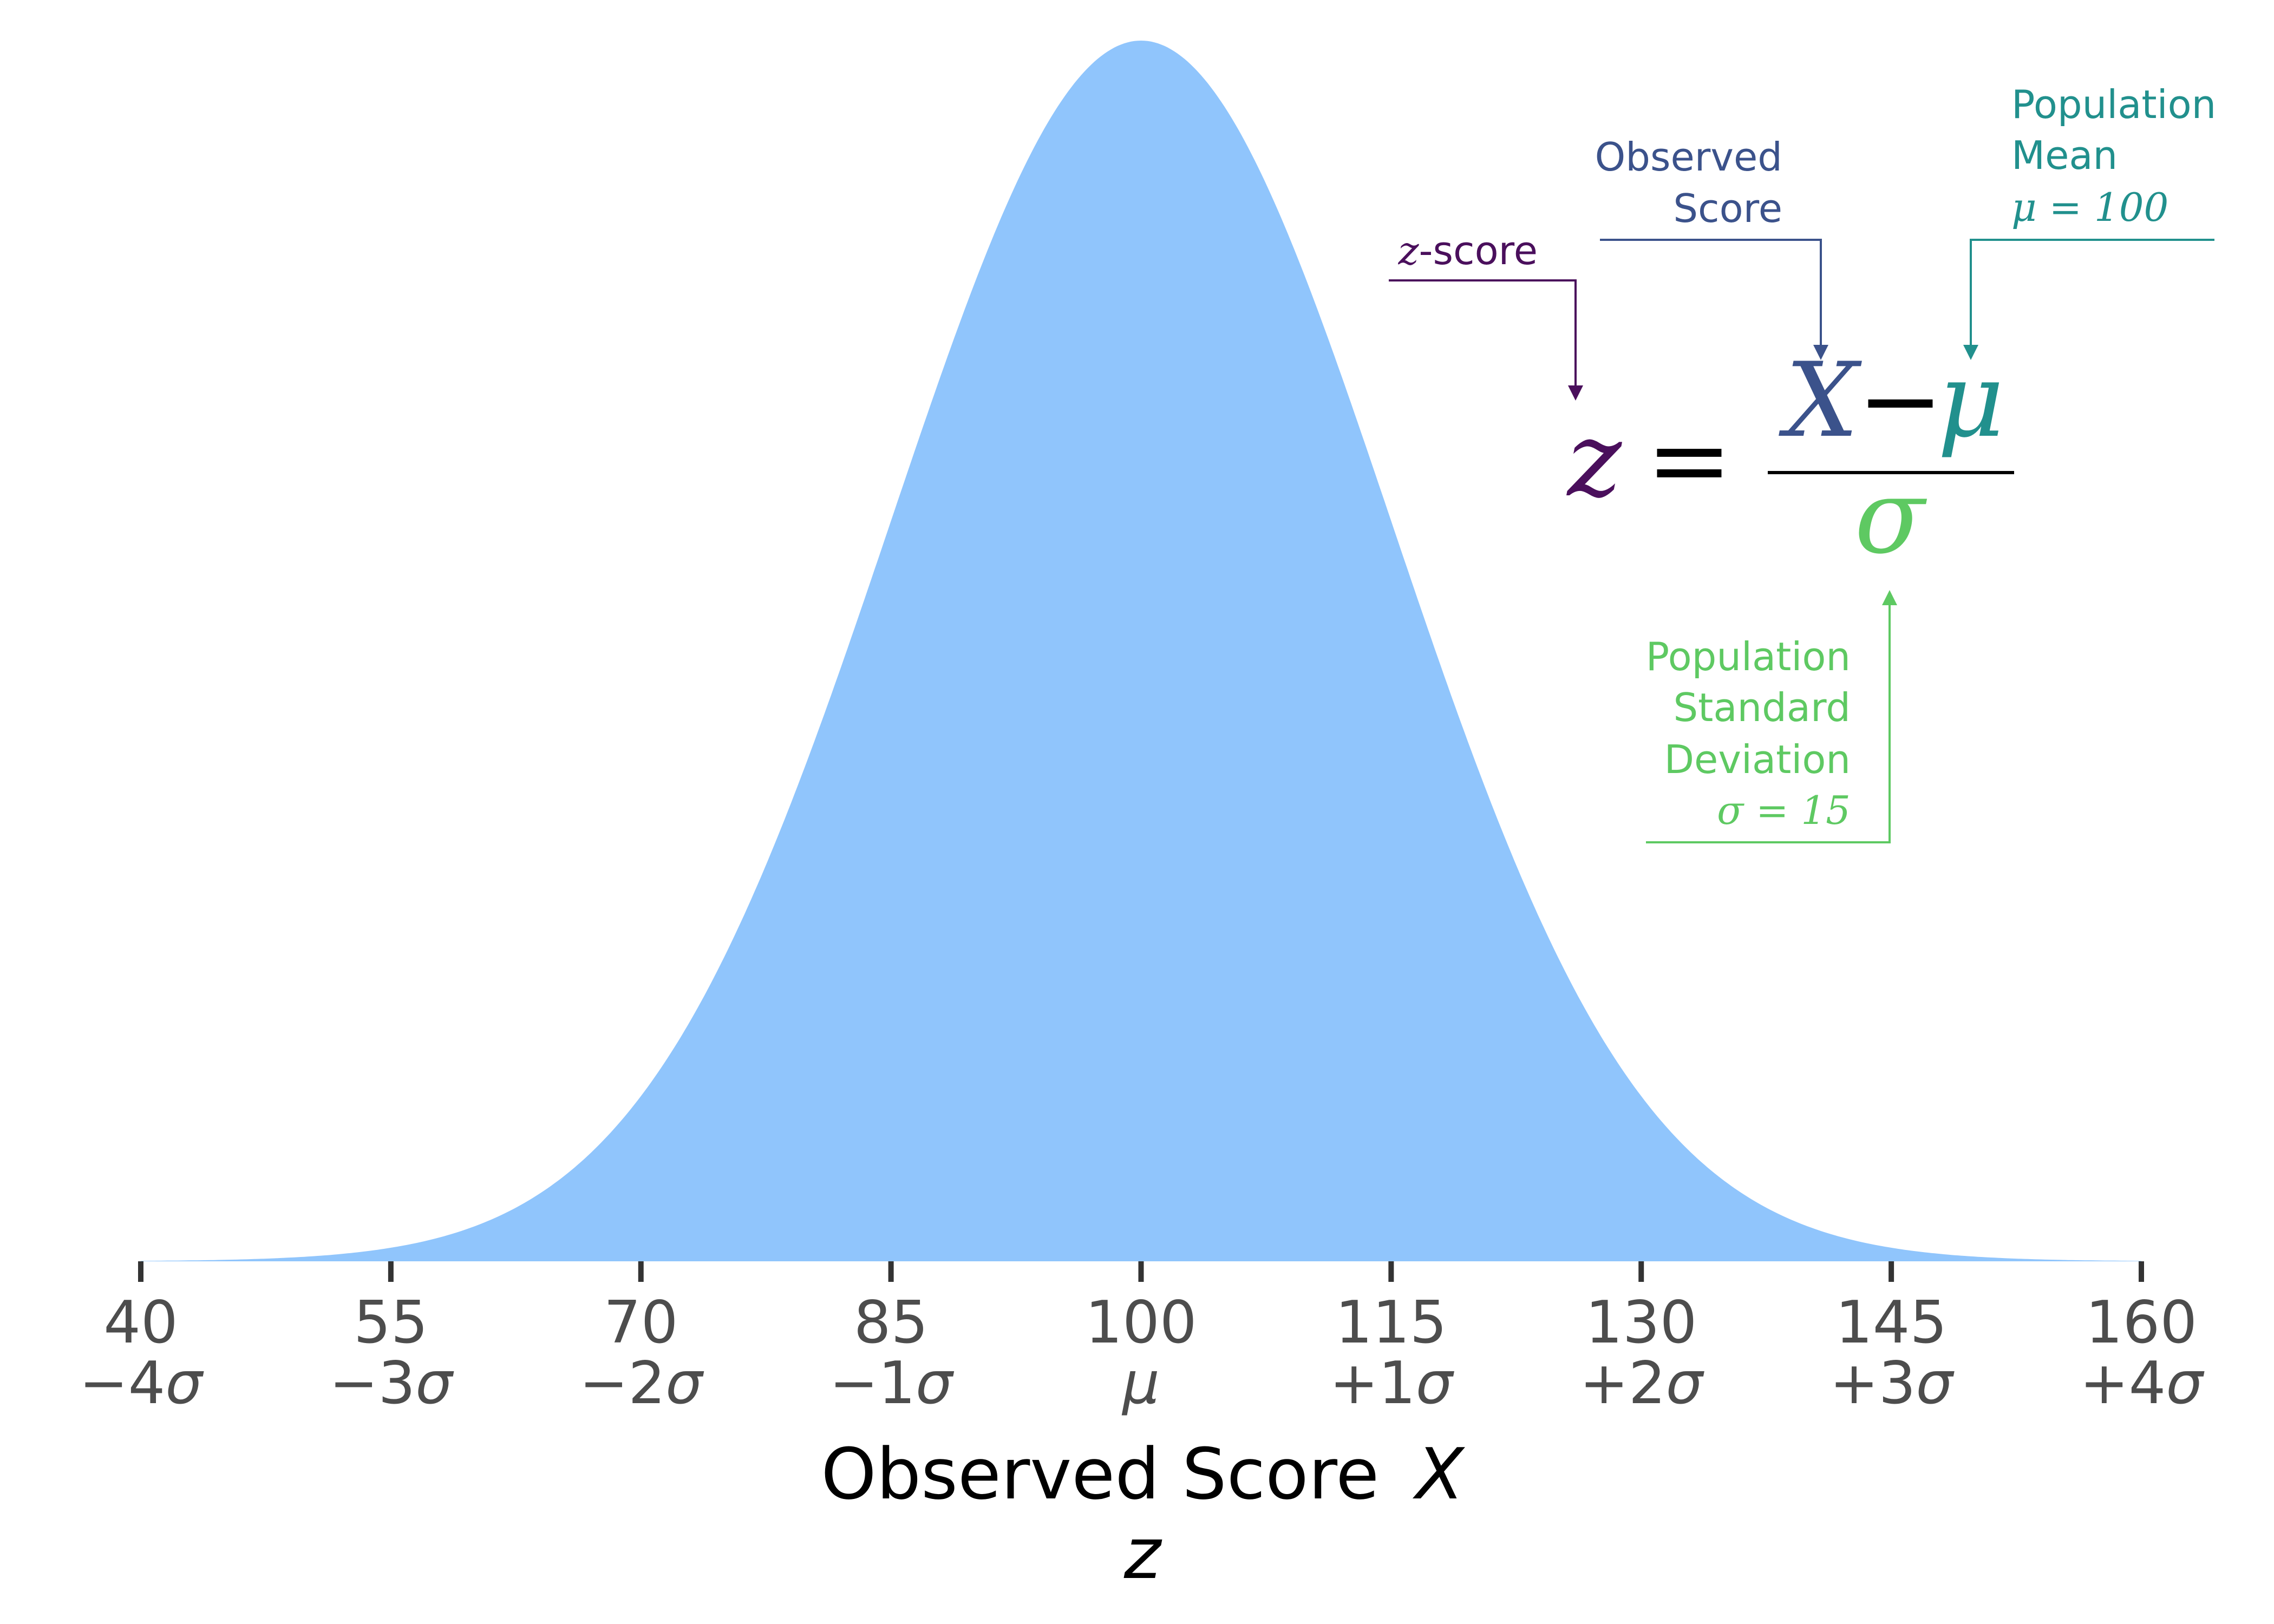 The height and width of the screenshot is (1624, 2274). Describe the element at coordinates (1391, 1323) in the screenshot. I see `x-tick-label-value: 115` at that location.